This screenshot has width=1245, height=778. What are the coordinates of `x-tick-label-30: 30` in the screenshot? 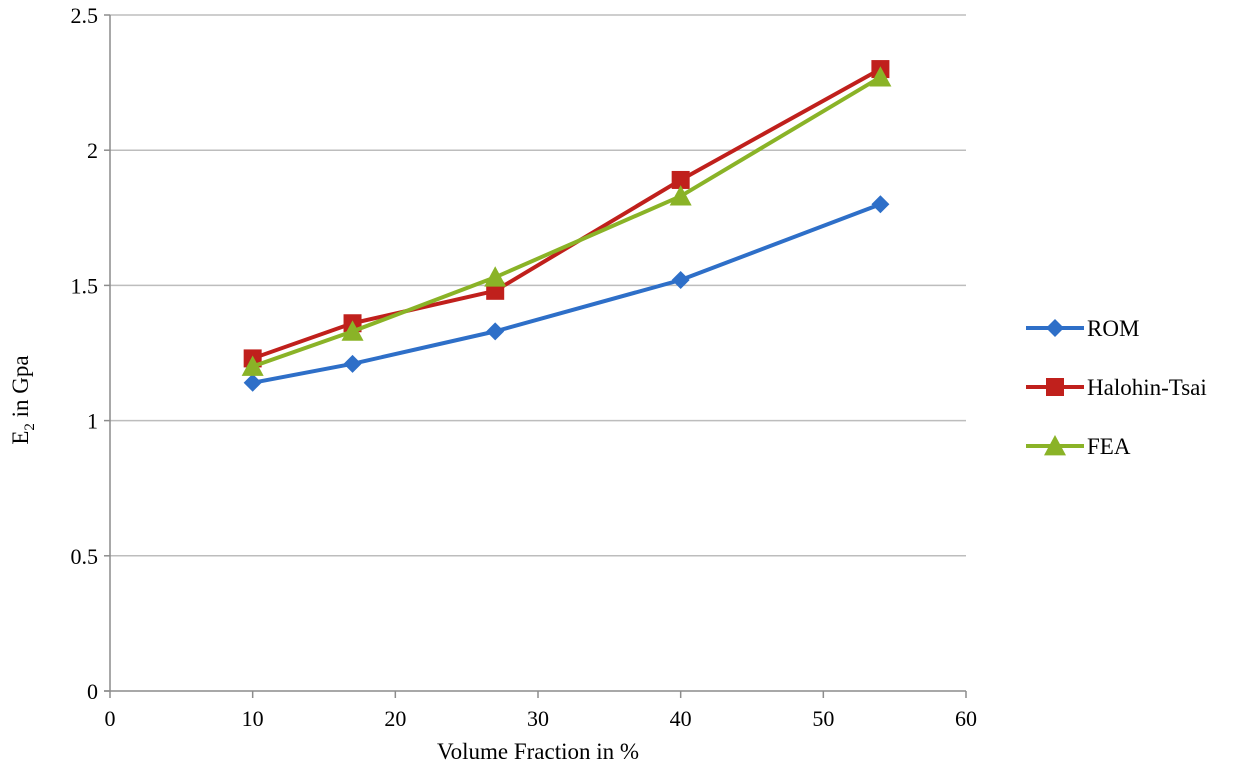 It's located at (538, 718).